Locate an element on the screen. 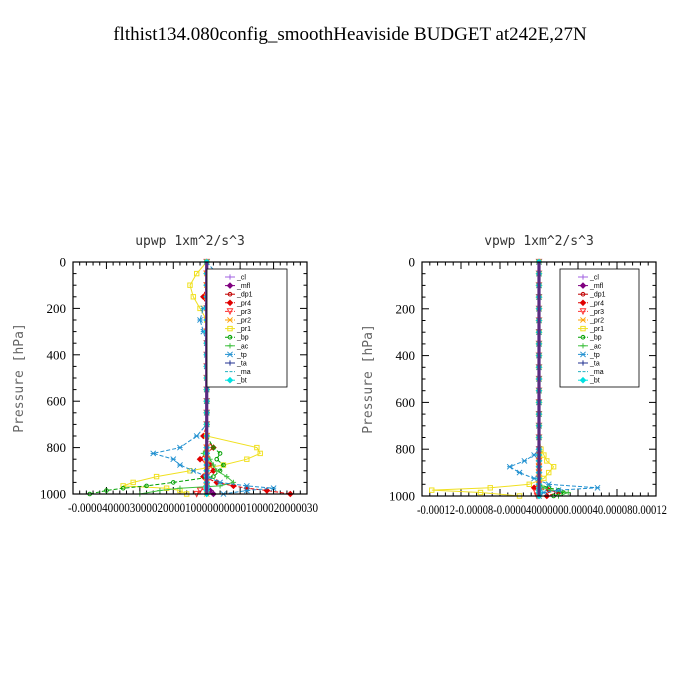 This screenshot has height=700, width=700. panel-title: upwp 1xm^2/s^3 is located at coordinates (190, 241).